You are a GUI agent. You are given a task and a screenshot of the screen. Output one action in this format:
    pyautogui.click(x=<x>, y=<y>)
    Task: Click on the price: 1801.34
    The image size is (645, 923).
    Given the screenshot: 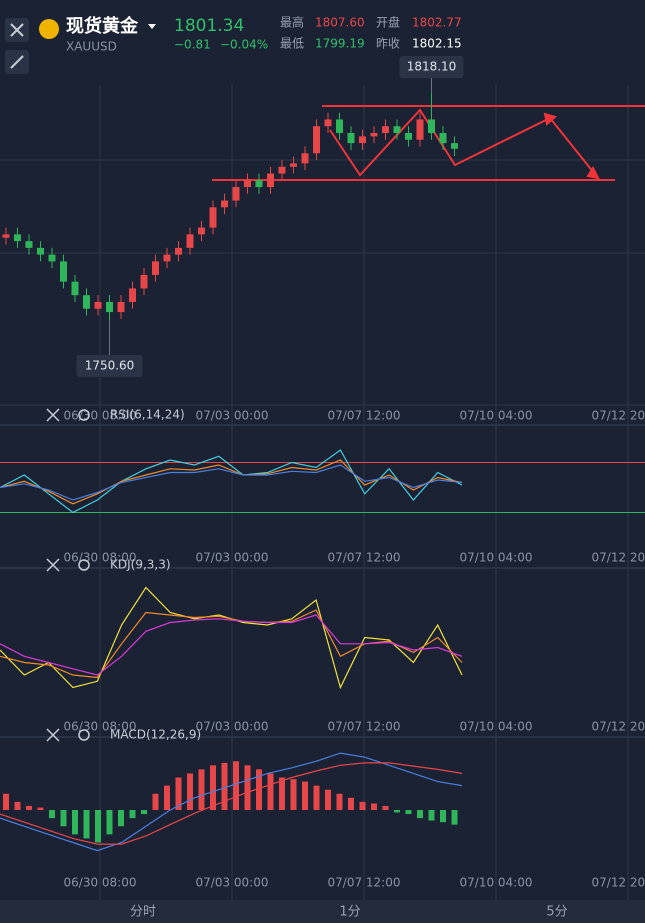 What is the action you would take?
    pyautogui.click(x=209, y=26)
    